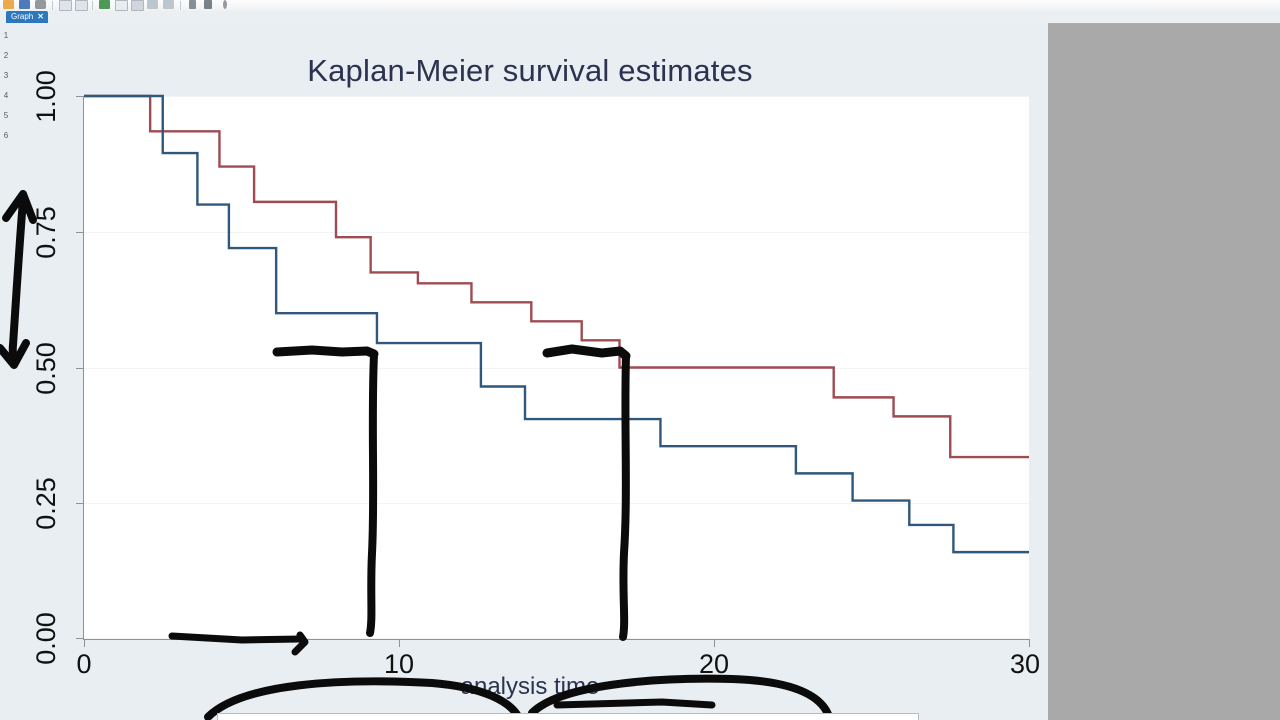 Image resolution: width=1280 pixels, height=720 pixels. Describe the element at coordinates (640, 6) in the screenshot. I see `application-toolbar` at that location.